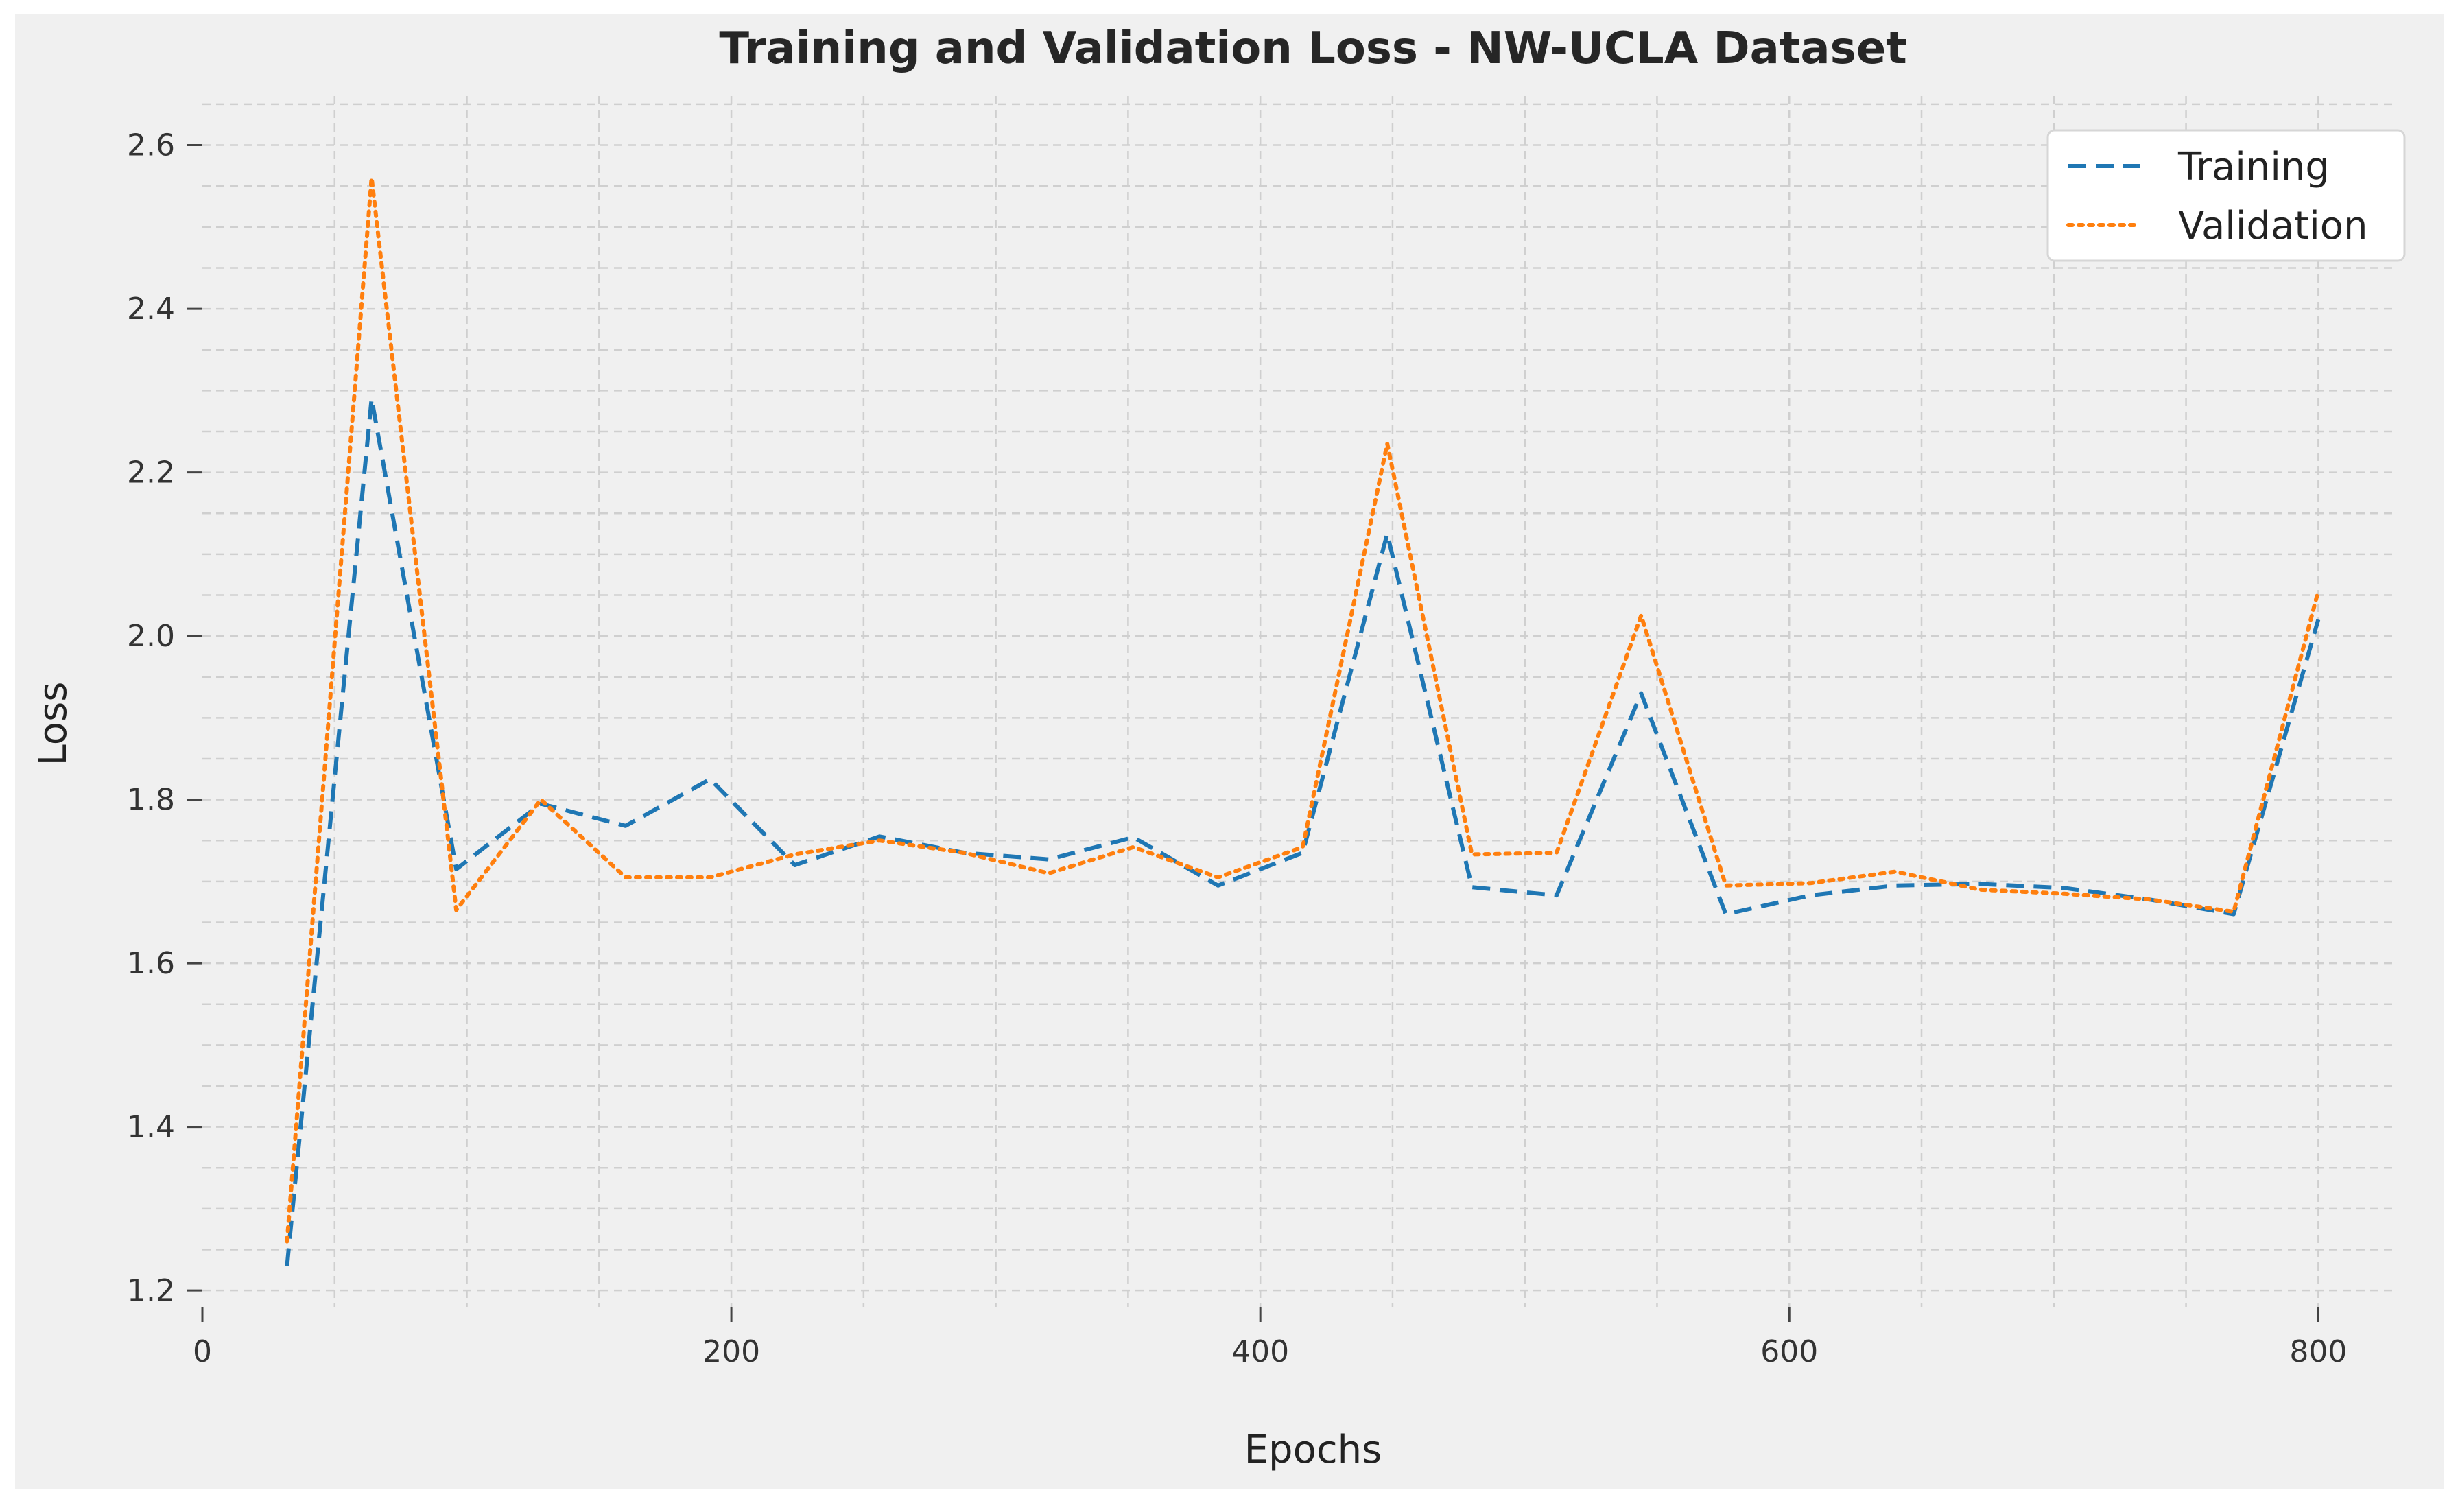  What do you see at coordinates (151, 474) in the screenshot?
I see `y-tick-label: 2.2` at bounding box center [151, 474].